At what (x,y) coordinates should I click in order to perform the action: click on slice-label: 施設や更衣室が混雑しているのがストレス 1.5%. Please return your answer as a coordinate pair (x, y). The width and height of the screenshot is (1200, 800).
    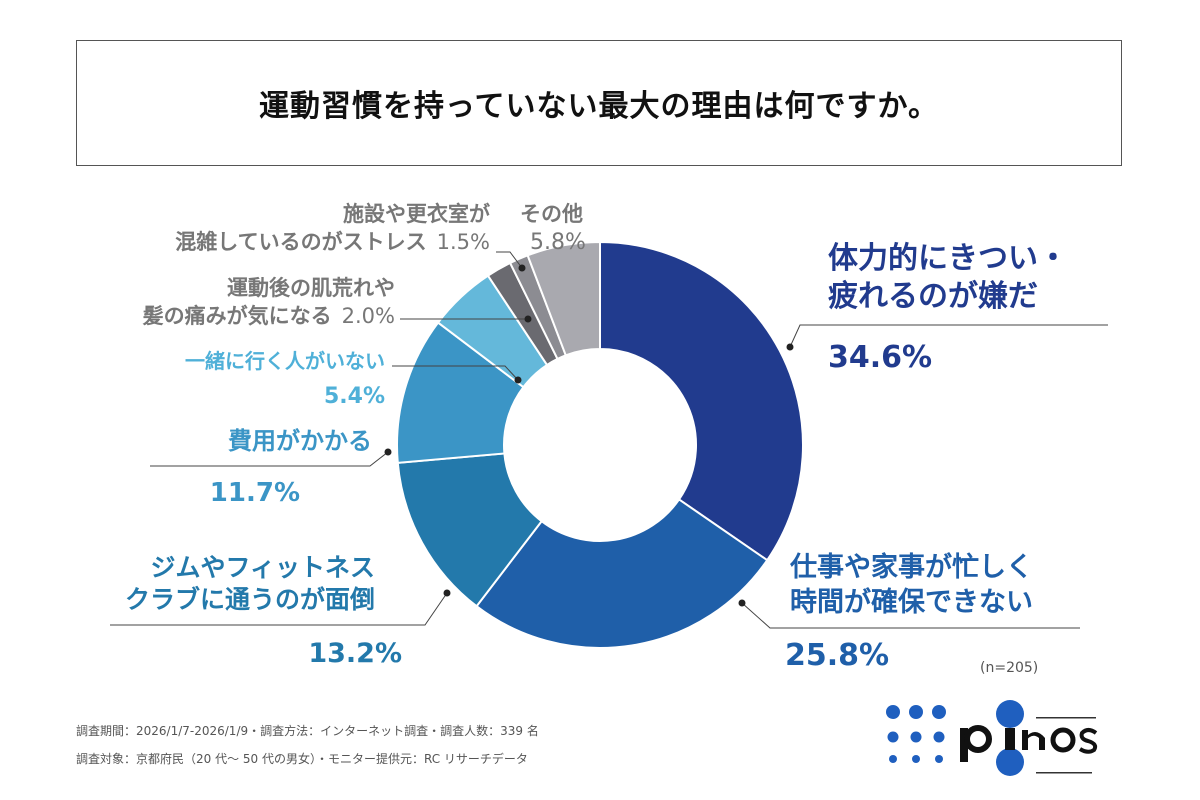
    Looking at the image, I should click on (332, 228).